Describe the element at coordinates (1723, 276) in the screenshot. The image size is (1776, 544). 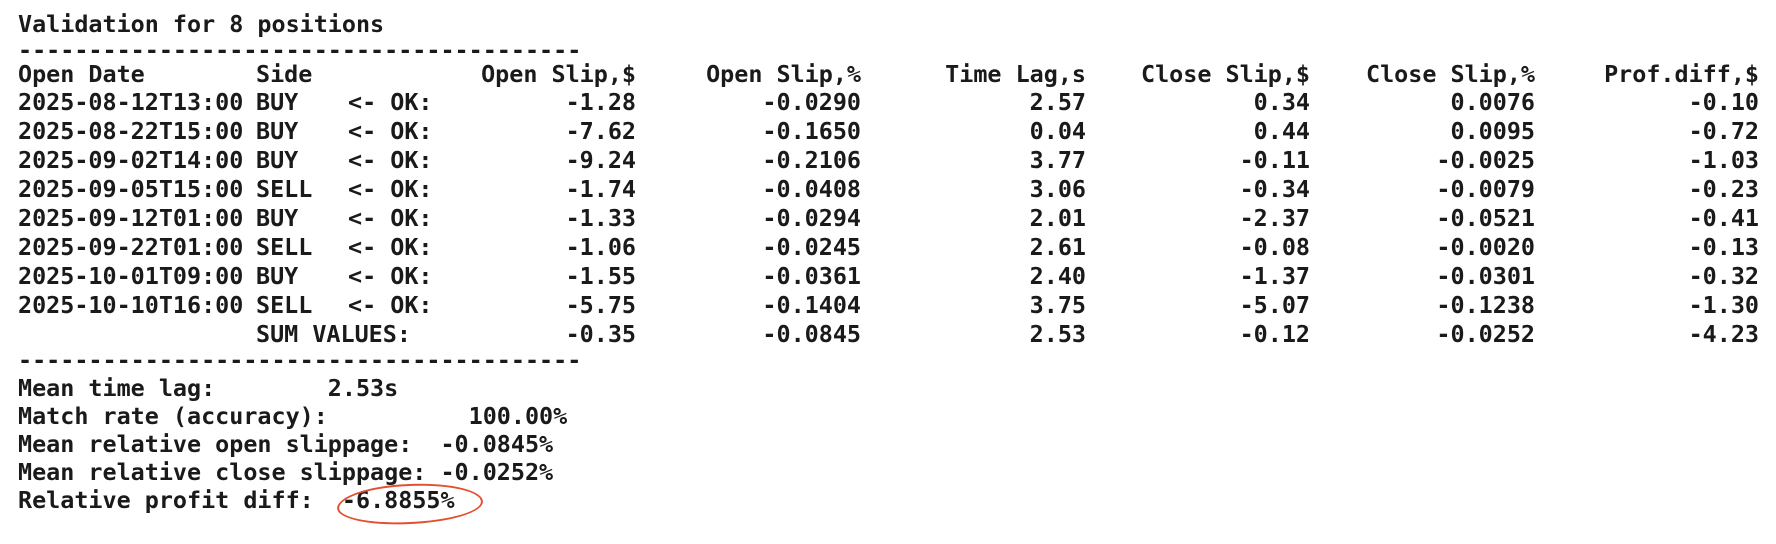
I see `row-prof-diff: -0.32` at that location.